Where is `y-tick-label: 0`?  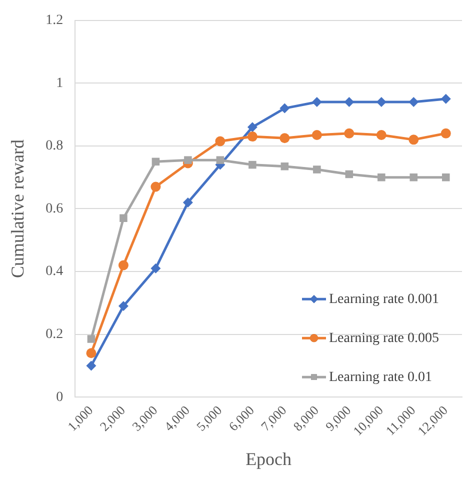 y-tick-label: 0 is located at coordinates (60, 397).